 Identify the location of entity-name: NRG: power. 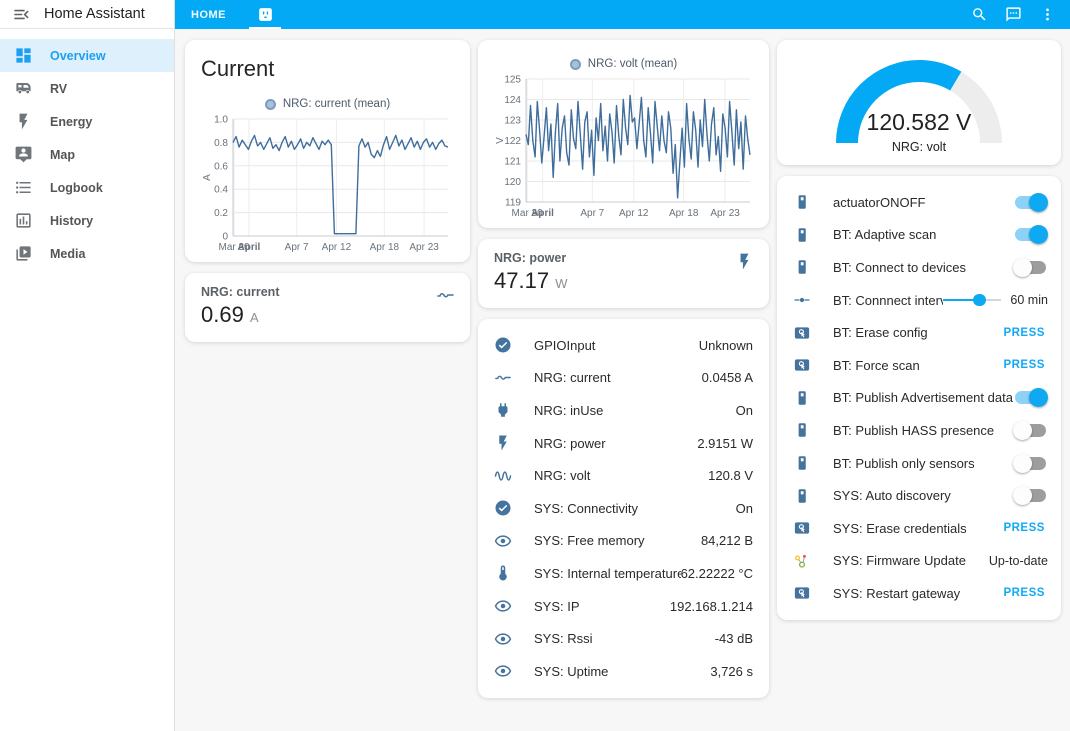
(570, 443).